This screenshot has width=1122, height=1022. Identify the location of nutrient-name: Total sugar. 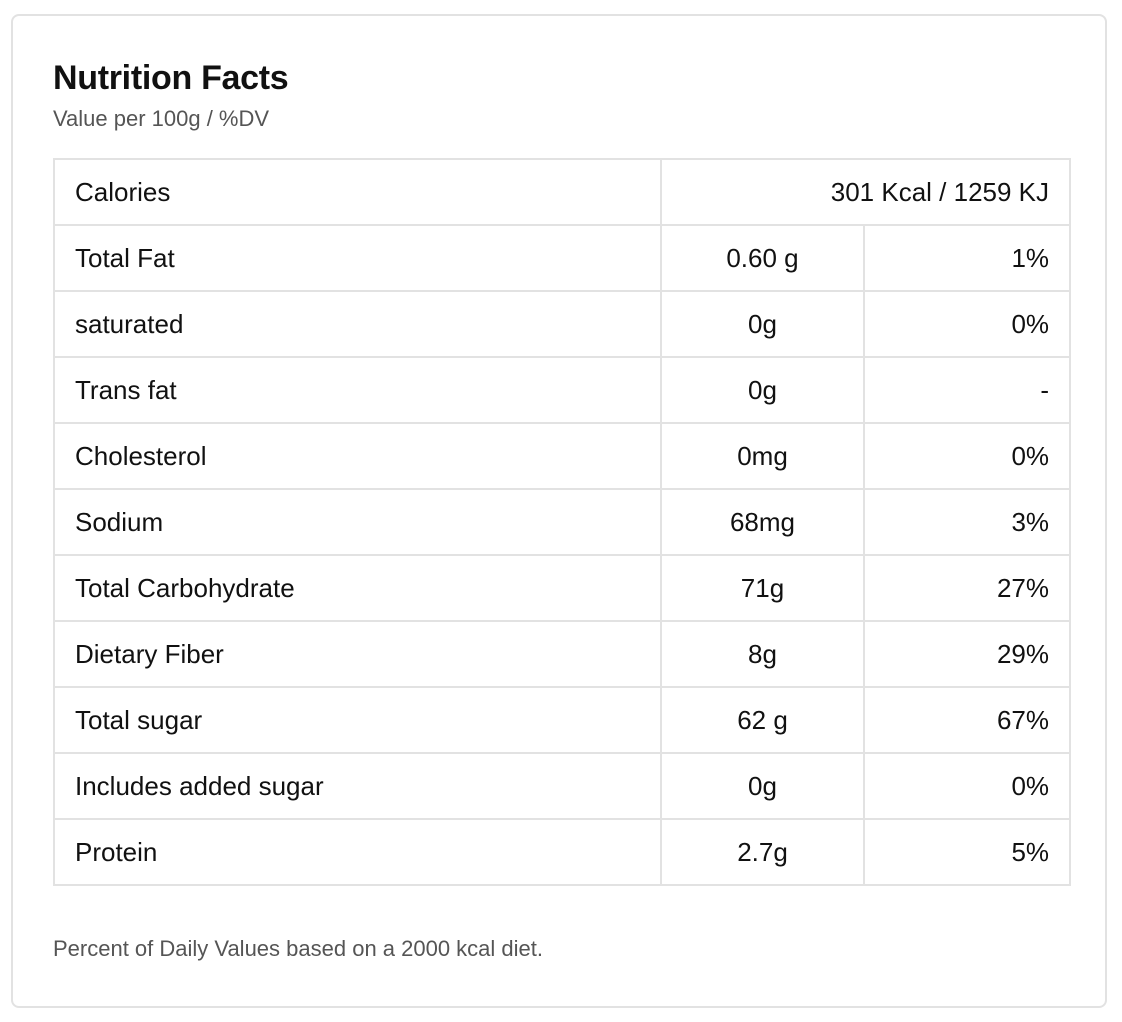
(357, 720).